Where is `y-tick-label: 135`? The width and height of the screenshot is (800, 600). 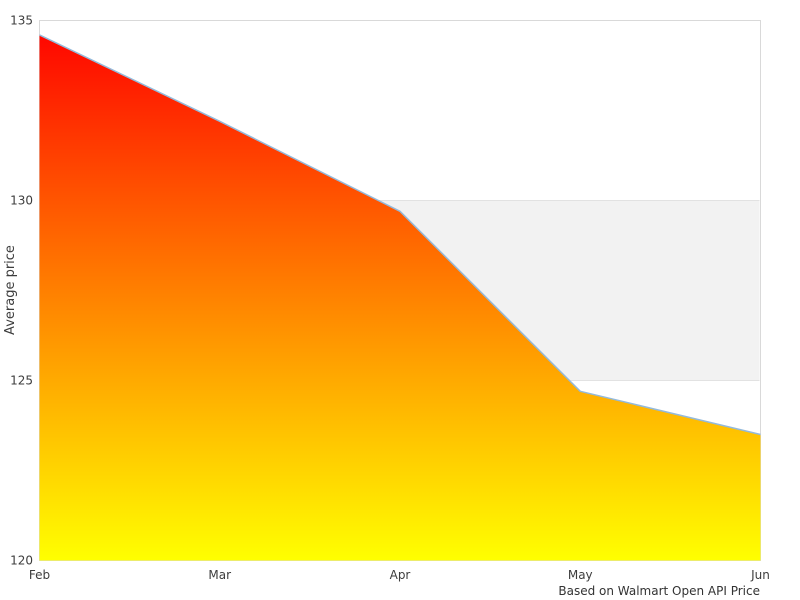
y-tick-label: 135 is located at coordinates (21, 21).